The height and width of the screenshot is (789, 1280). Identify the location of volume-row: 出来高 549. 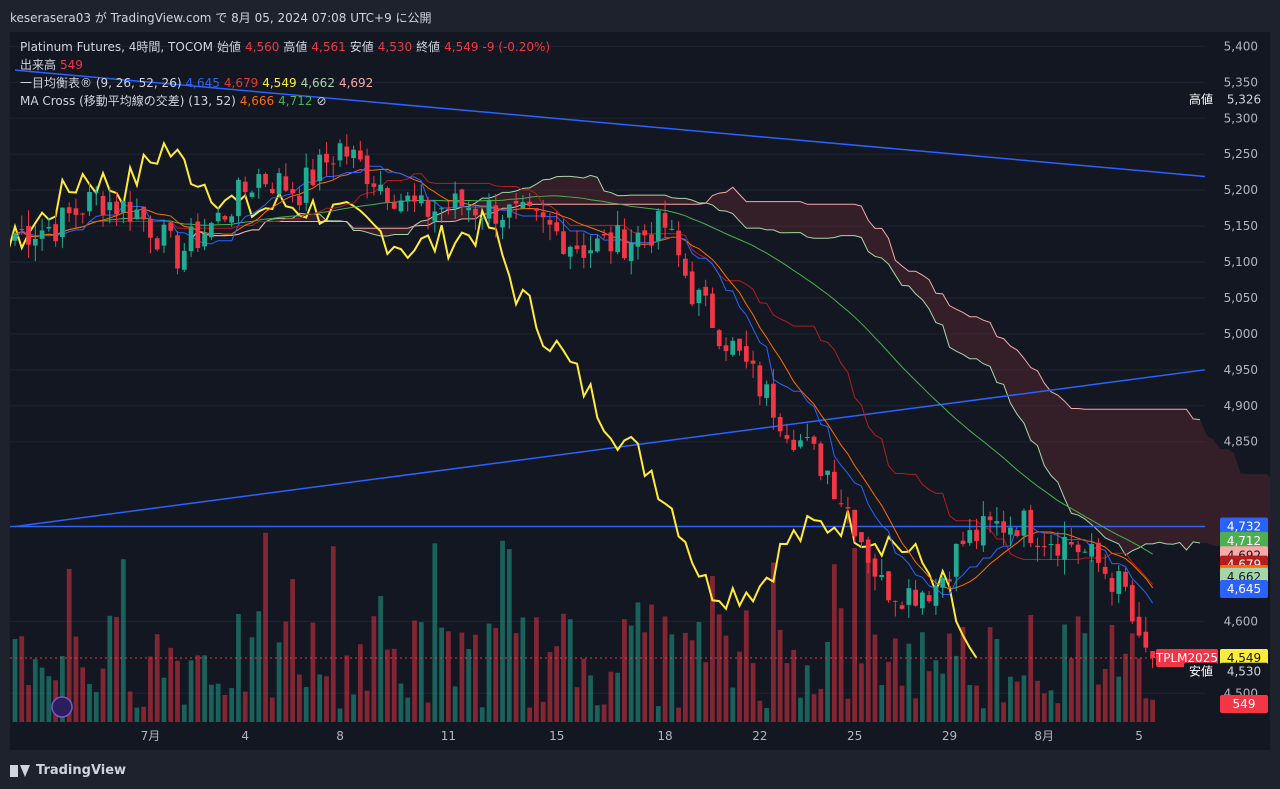
(285, 65).